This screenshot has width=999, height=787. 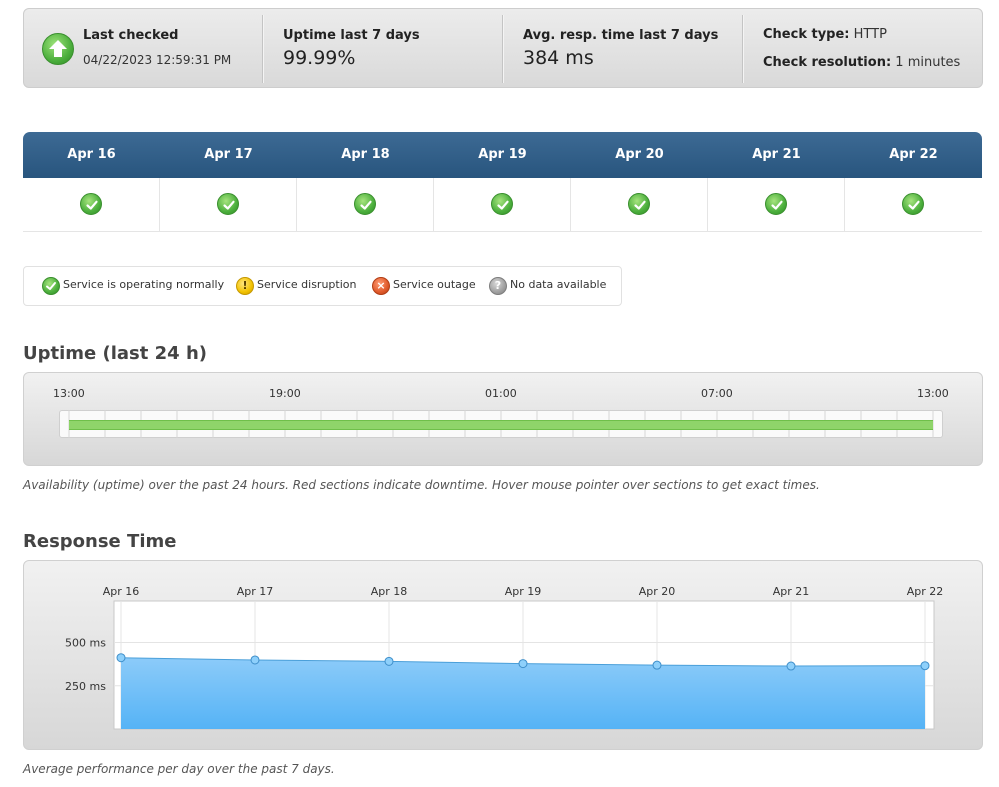 I want to click on x-tick-label: Apr 18, so click(x=389, y=591).